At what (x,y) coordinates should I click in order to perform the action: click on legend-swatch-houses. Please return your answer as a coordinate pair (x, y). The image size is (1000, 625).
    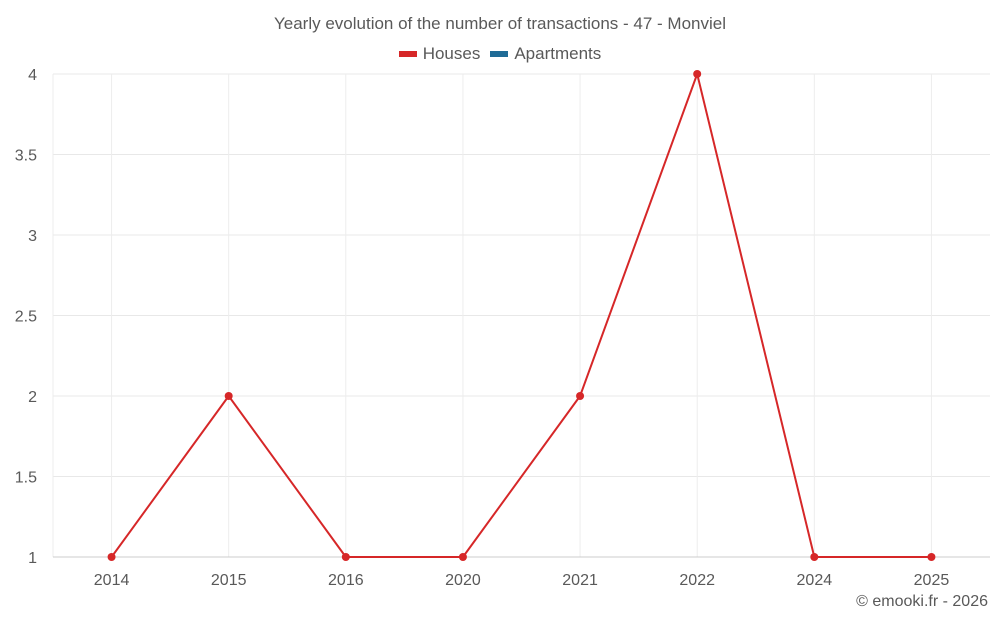
    Looking at the image, I should click on (407, 54).